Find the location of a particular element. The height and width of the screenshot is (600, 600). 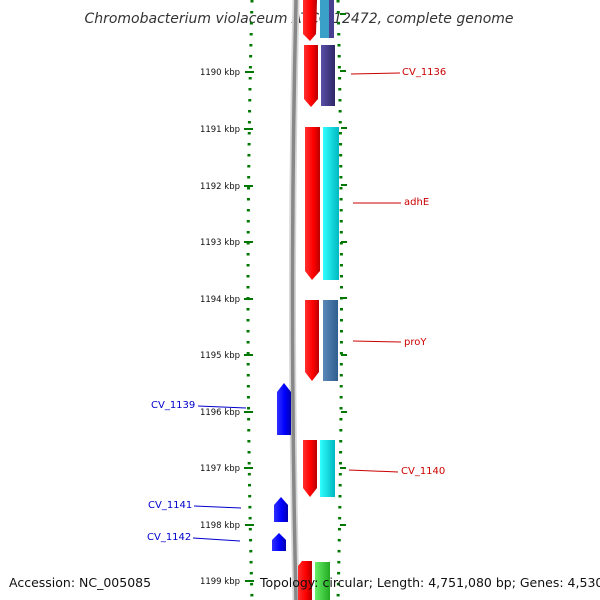

minus-strand-cds-track is located at coordinates (281, 467).